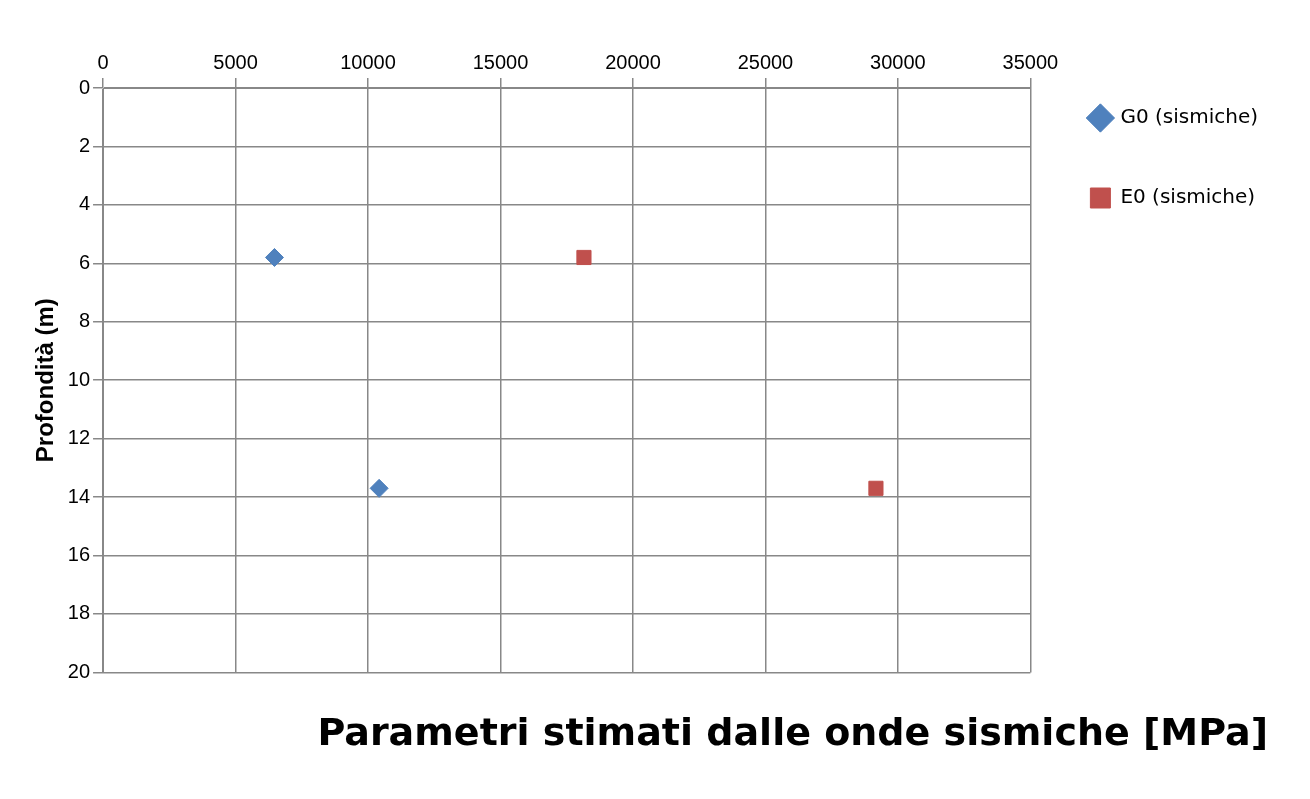 The image size is (1310, 799). Describe the element at coordinates (45, 380) in the screenshot. I see `y-axis-title: Profondità (m)` at that location.